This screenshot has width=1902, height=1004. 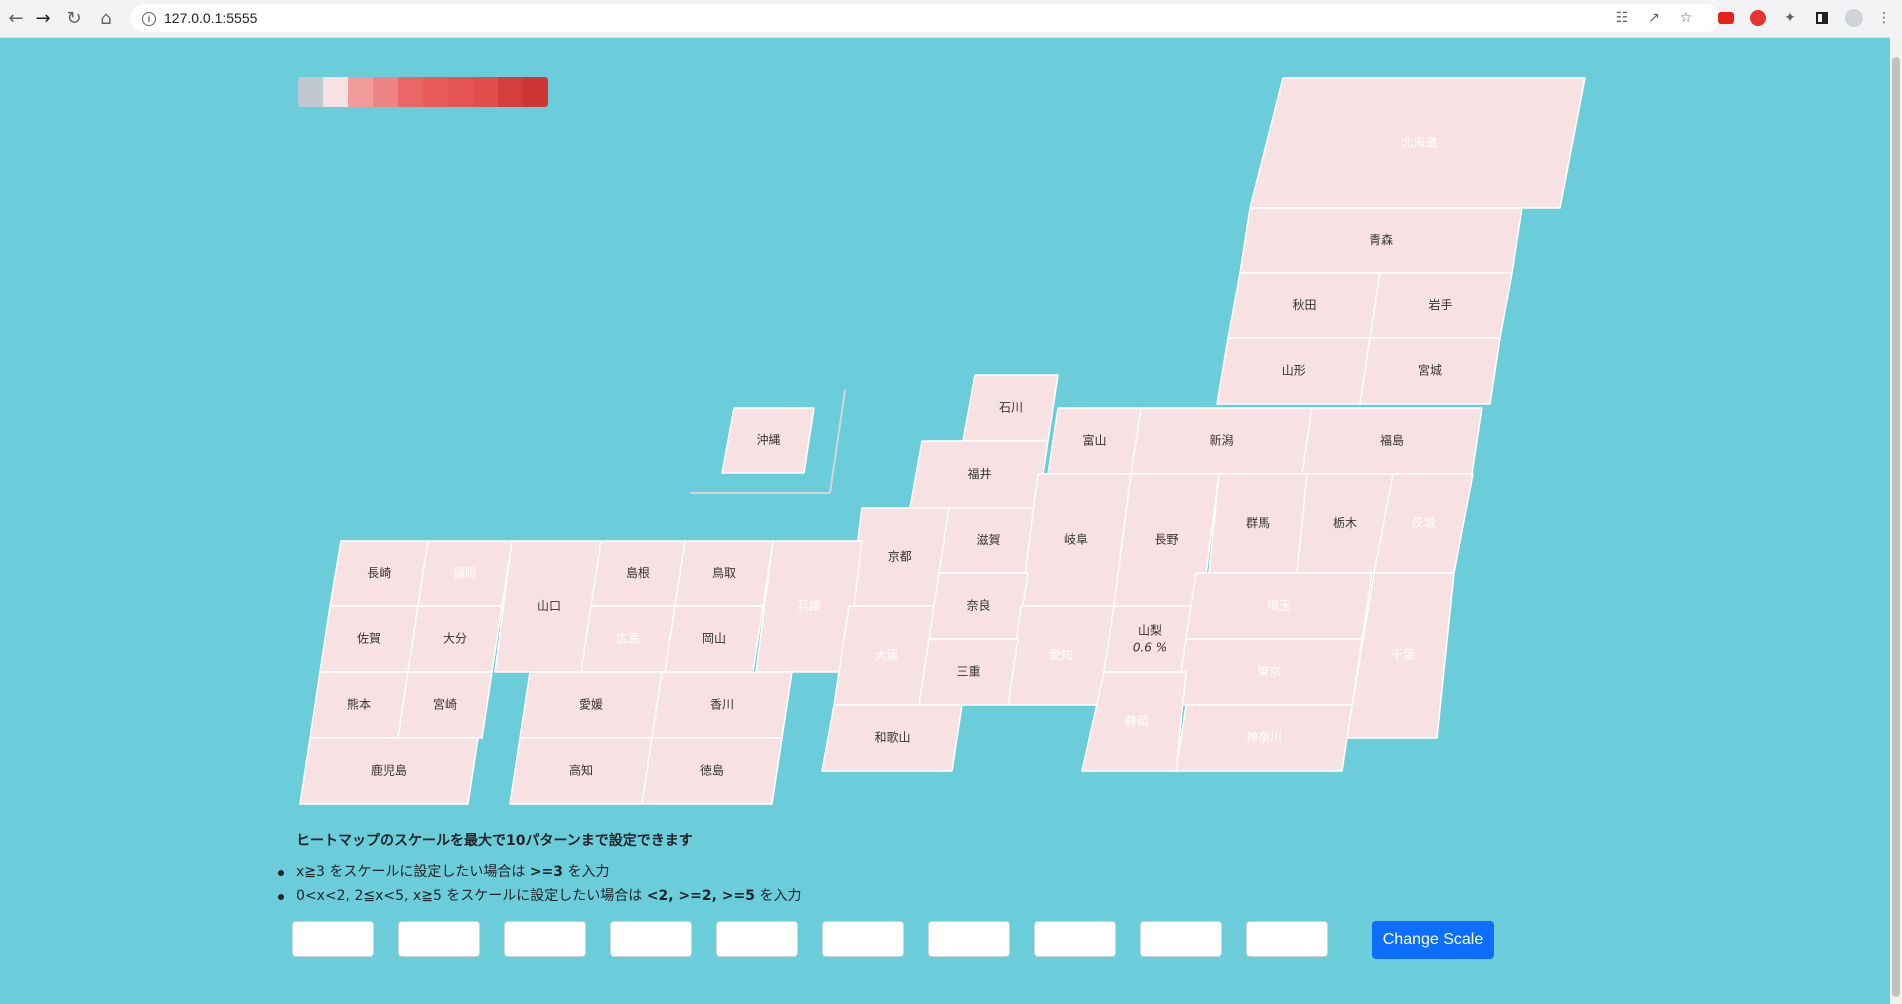 What do you see at coordinates (591, 705) in the screenshot?
I see `prefecture-label-ehime: 愛媛` at bounding box center [591, 705].